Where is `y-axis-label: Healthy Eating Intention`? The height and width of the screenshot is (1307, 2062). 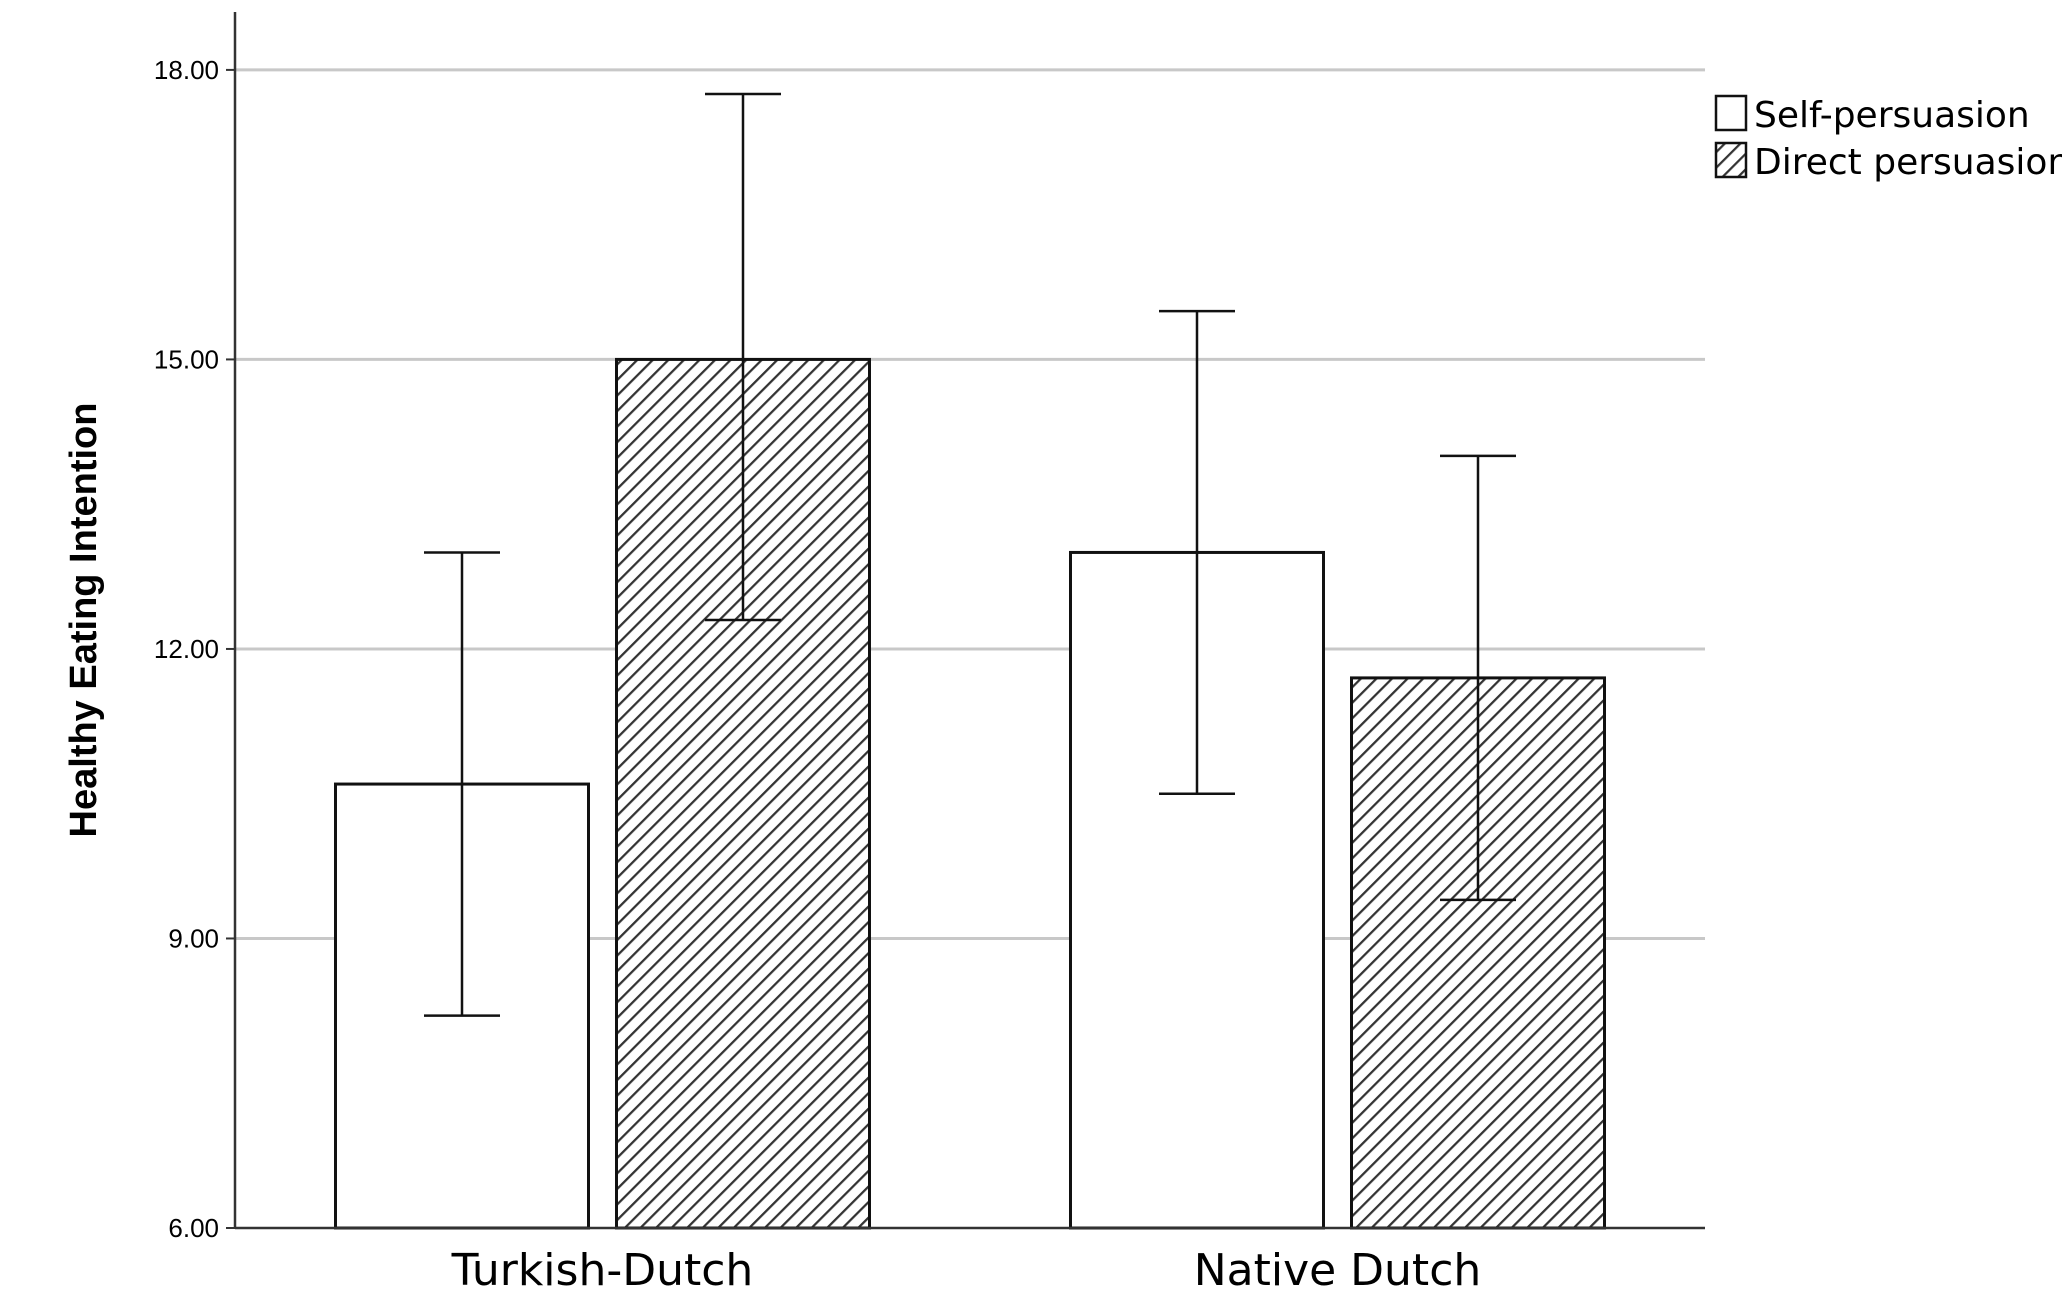 y-axis-label: Healthy Eating Intention is located at coordinates (84, 620).